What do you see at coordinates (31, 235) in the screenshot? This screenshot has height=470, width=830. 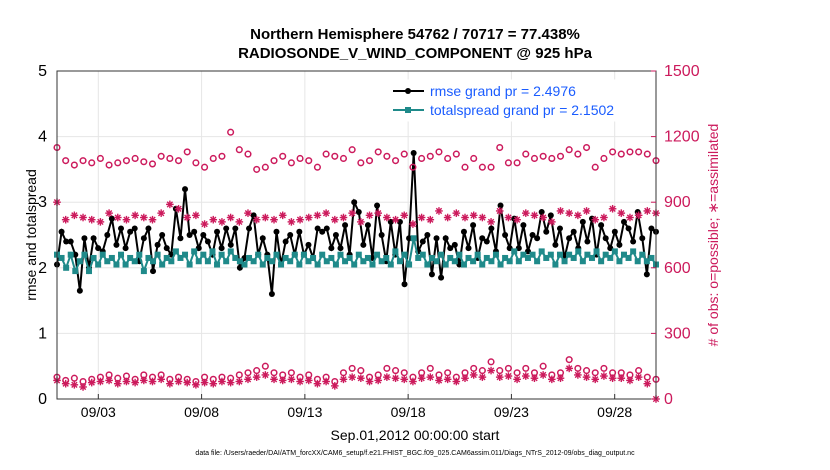 I see `y-axis-label: rmse and totalspread` at bounding box center [31, 235].